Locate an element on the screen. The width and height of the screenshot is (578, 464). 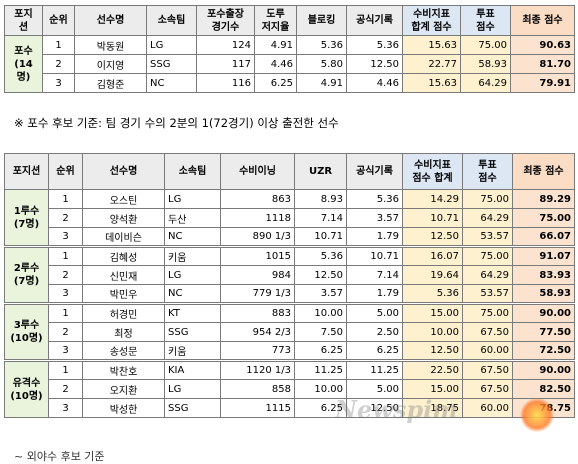
uzr-cell: 10.00 is located at coordinates (320, 313).